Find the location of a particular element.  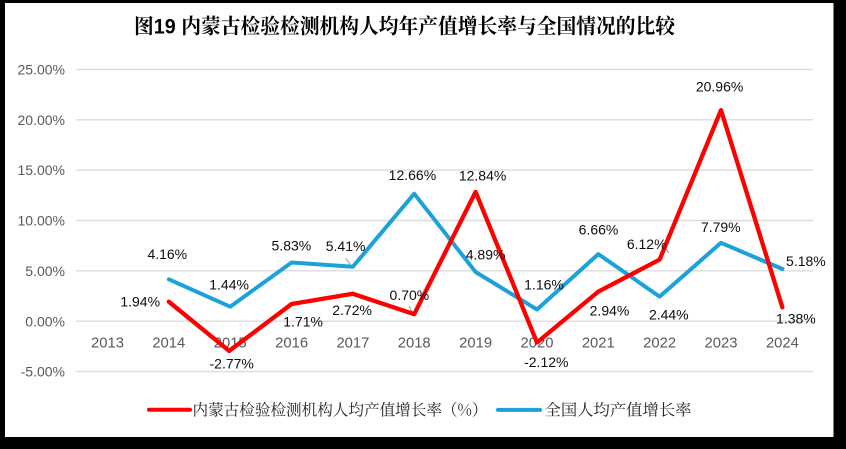

svg-text: 12.84% is located at coordinates (482, 175).